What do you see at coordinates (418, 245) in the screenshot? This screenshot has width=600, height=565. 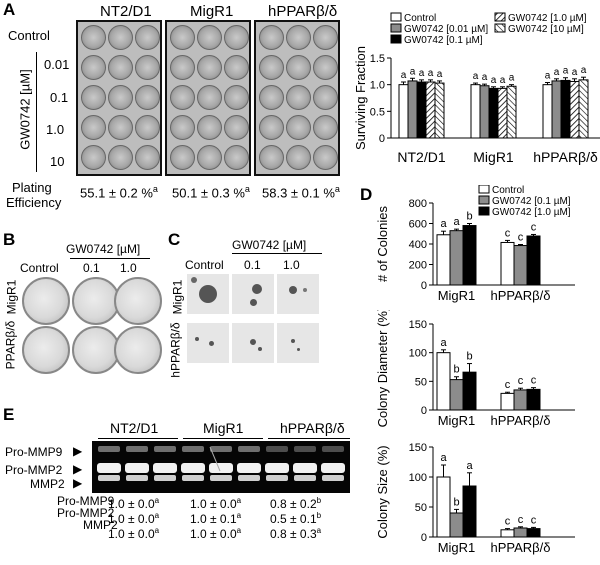 I see `y-tick-label: 400` at bounding box center [418, 245].